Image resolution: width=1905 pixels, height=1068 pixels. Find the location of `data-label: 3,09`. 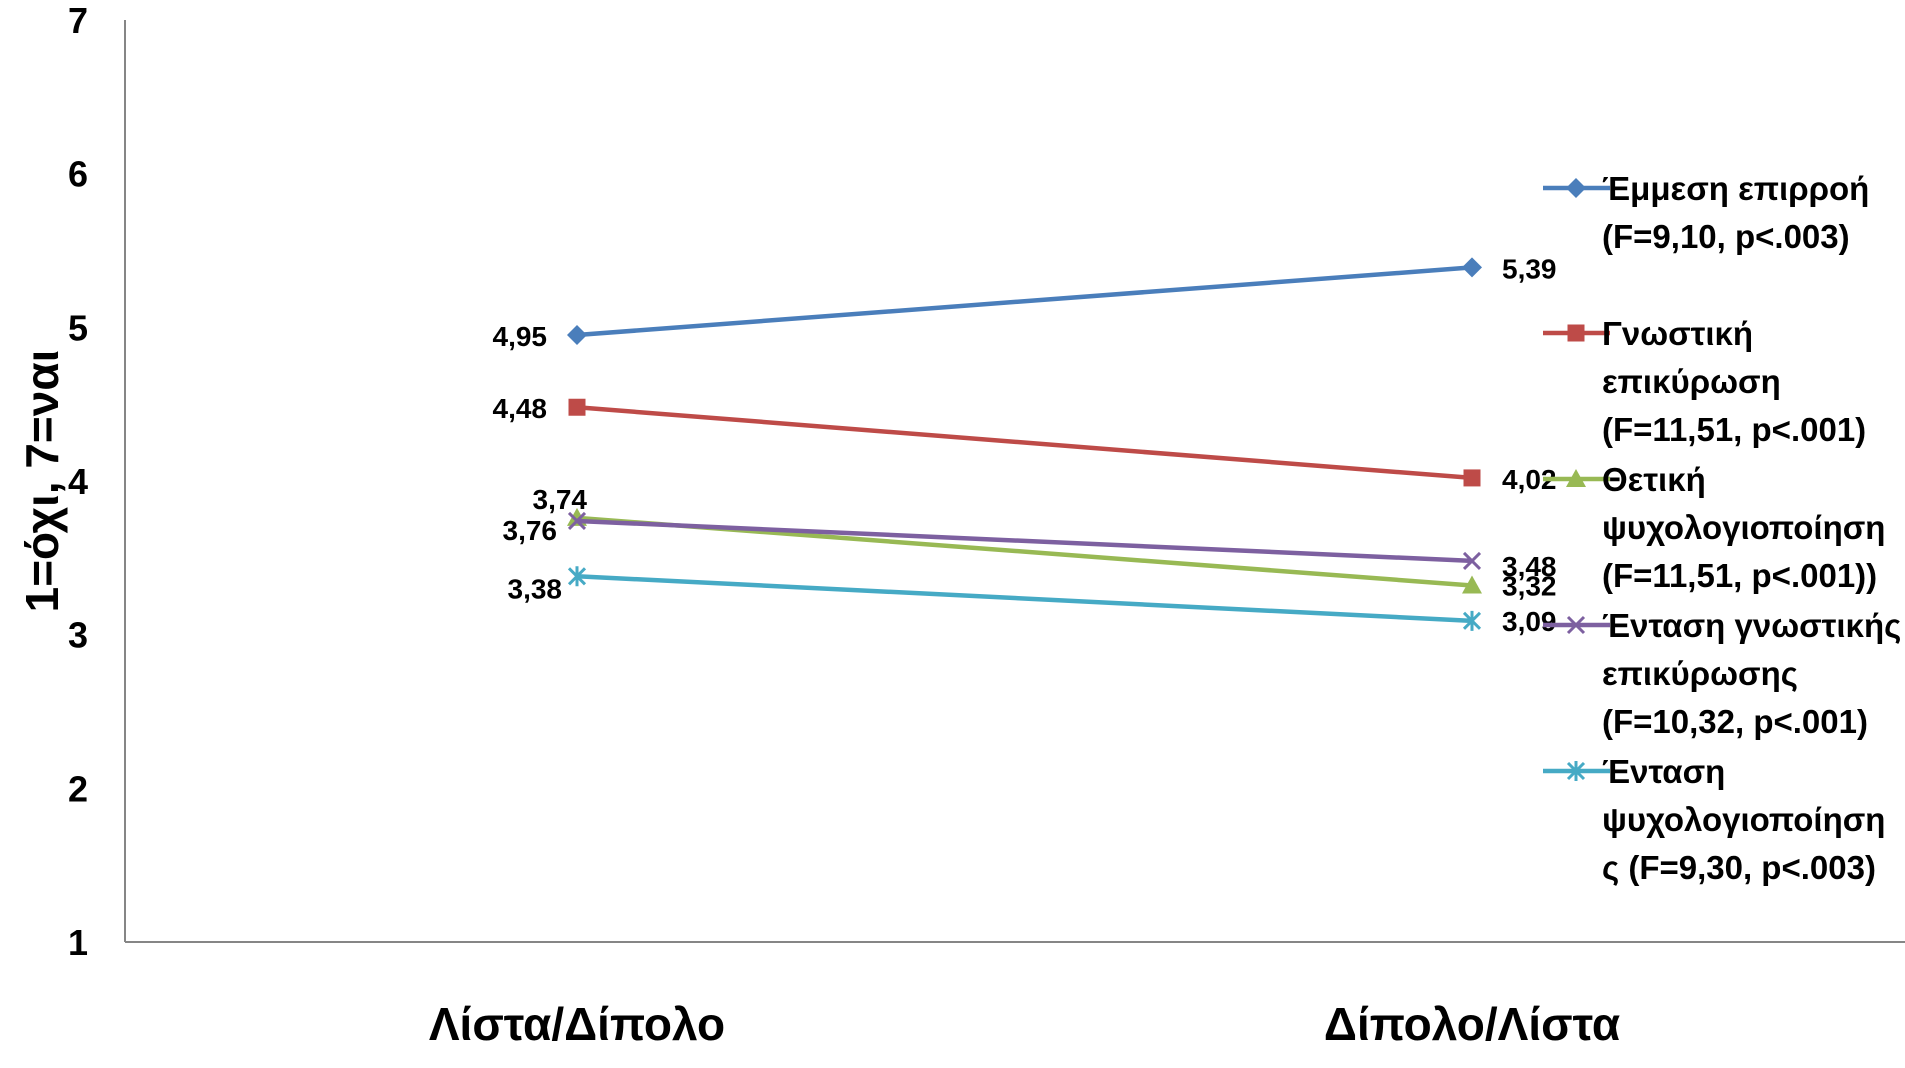

data-label: 3,09 is located at coordinates (1529, 621).